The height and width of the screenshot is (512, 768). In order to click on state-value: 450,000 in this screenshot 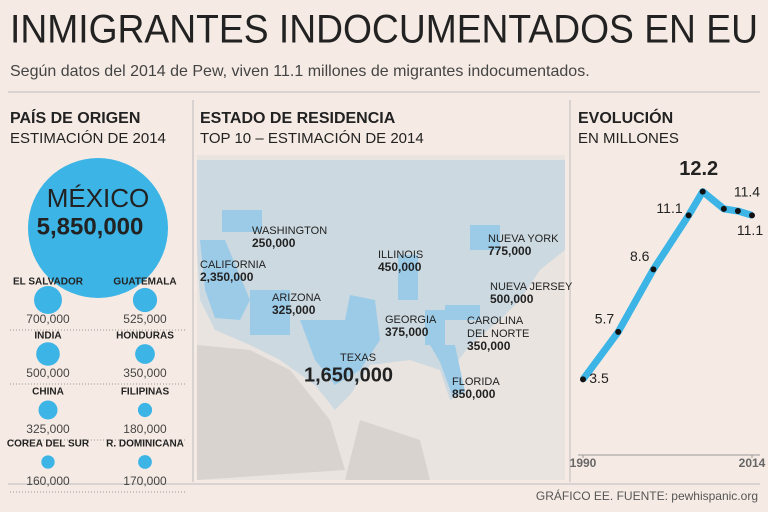, I will do `click(400, 267)`.